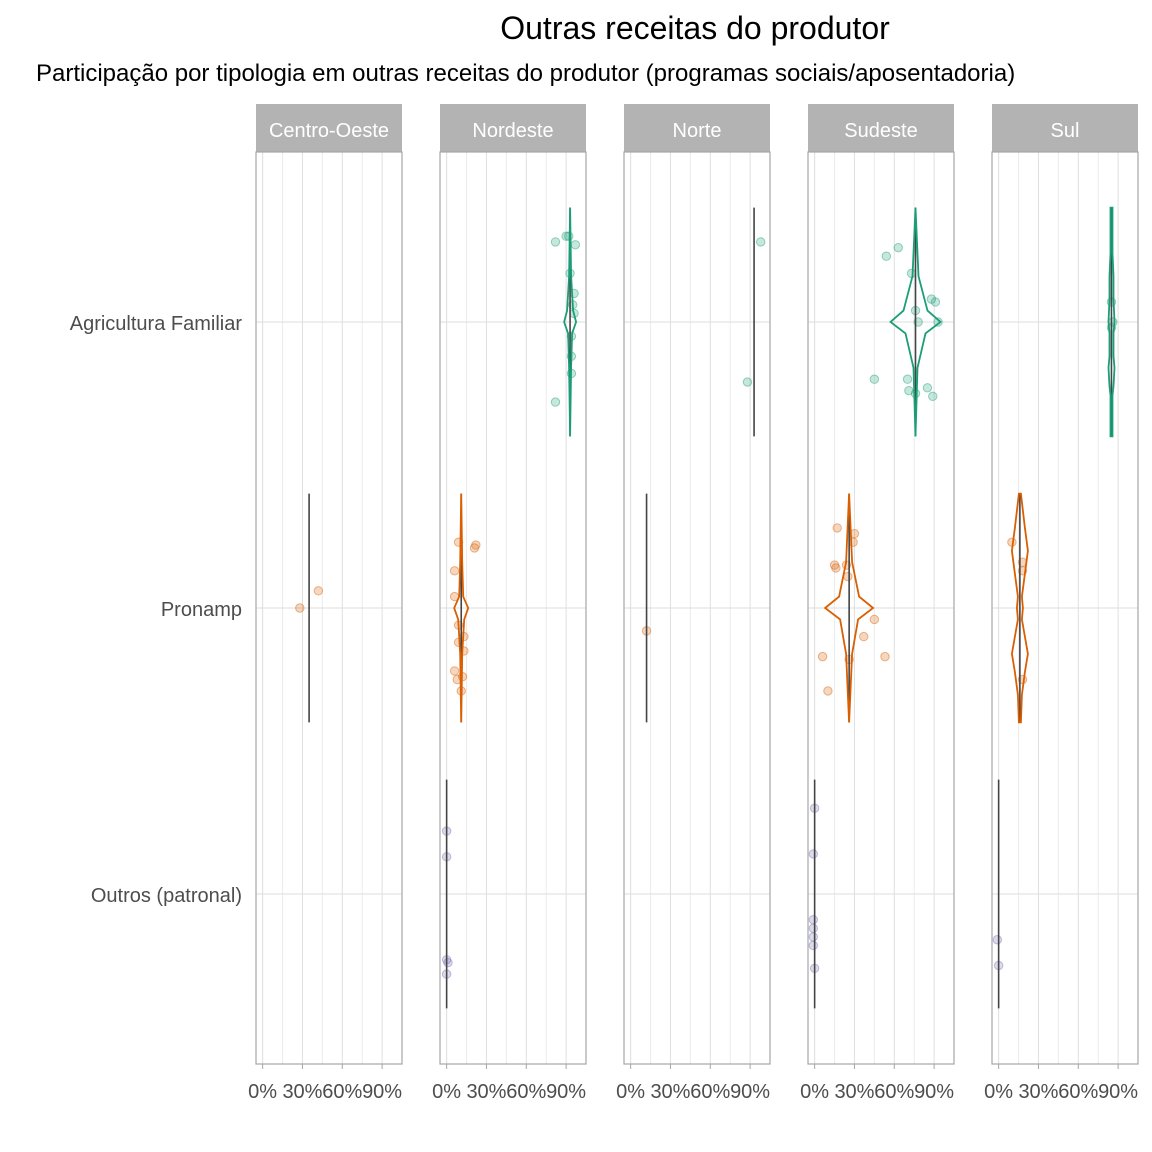 Image resolution: width=1152 pixels, height=1152 pixels. I want to click on facet-panel-centro-oeste: Centro-Oeste 0% 30% 60% 90%, so click(325, 603).